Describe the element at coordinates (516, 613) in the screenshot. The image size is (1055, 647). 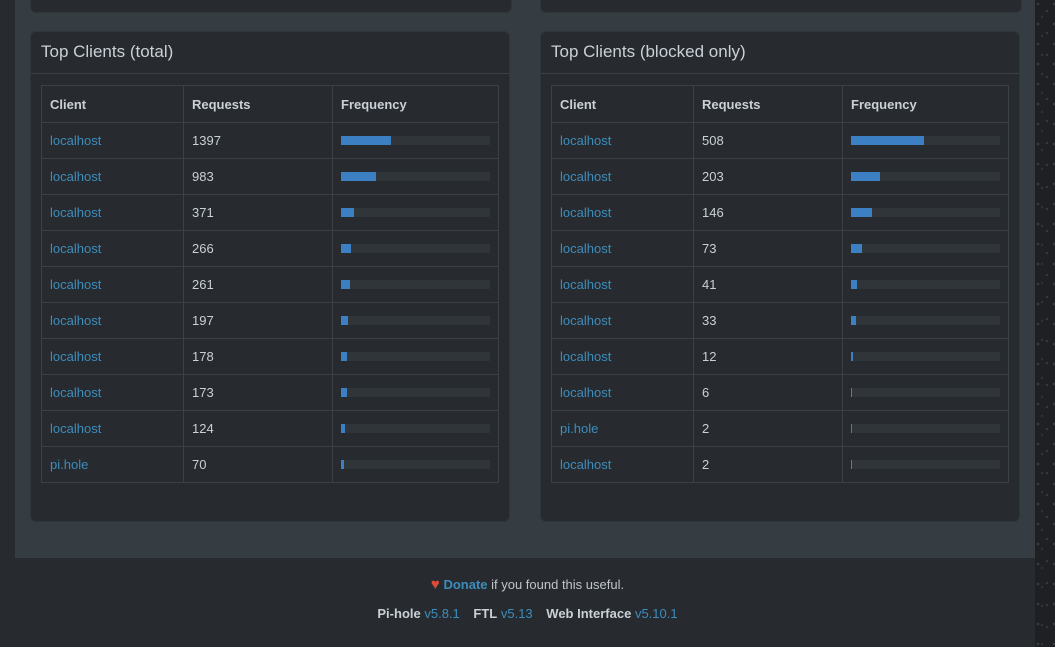
I see `ftl-version-link: v5.13` at that location.